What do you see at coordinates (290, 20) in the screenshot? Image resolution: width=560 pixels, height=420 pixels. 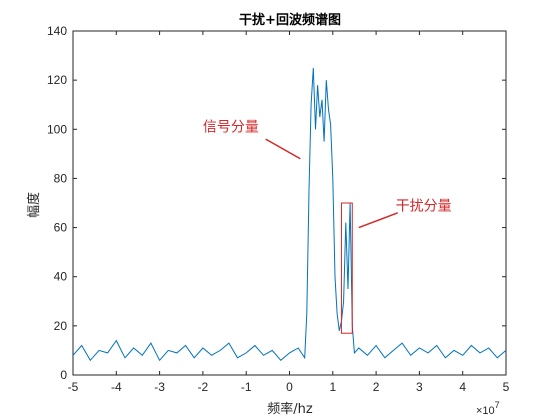 I see `chart-title: 干扰+回波频谱图` at bounding box center [290, 20].